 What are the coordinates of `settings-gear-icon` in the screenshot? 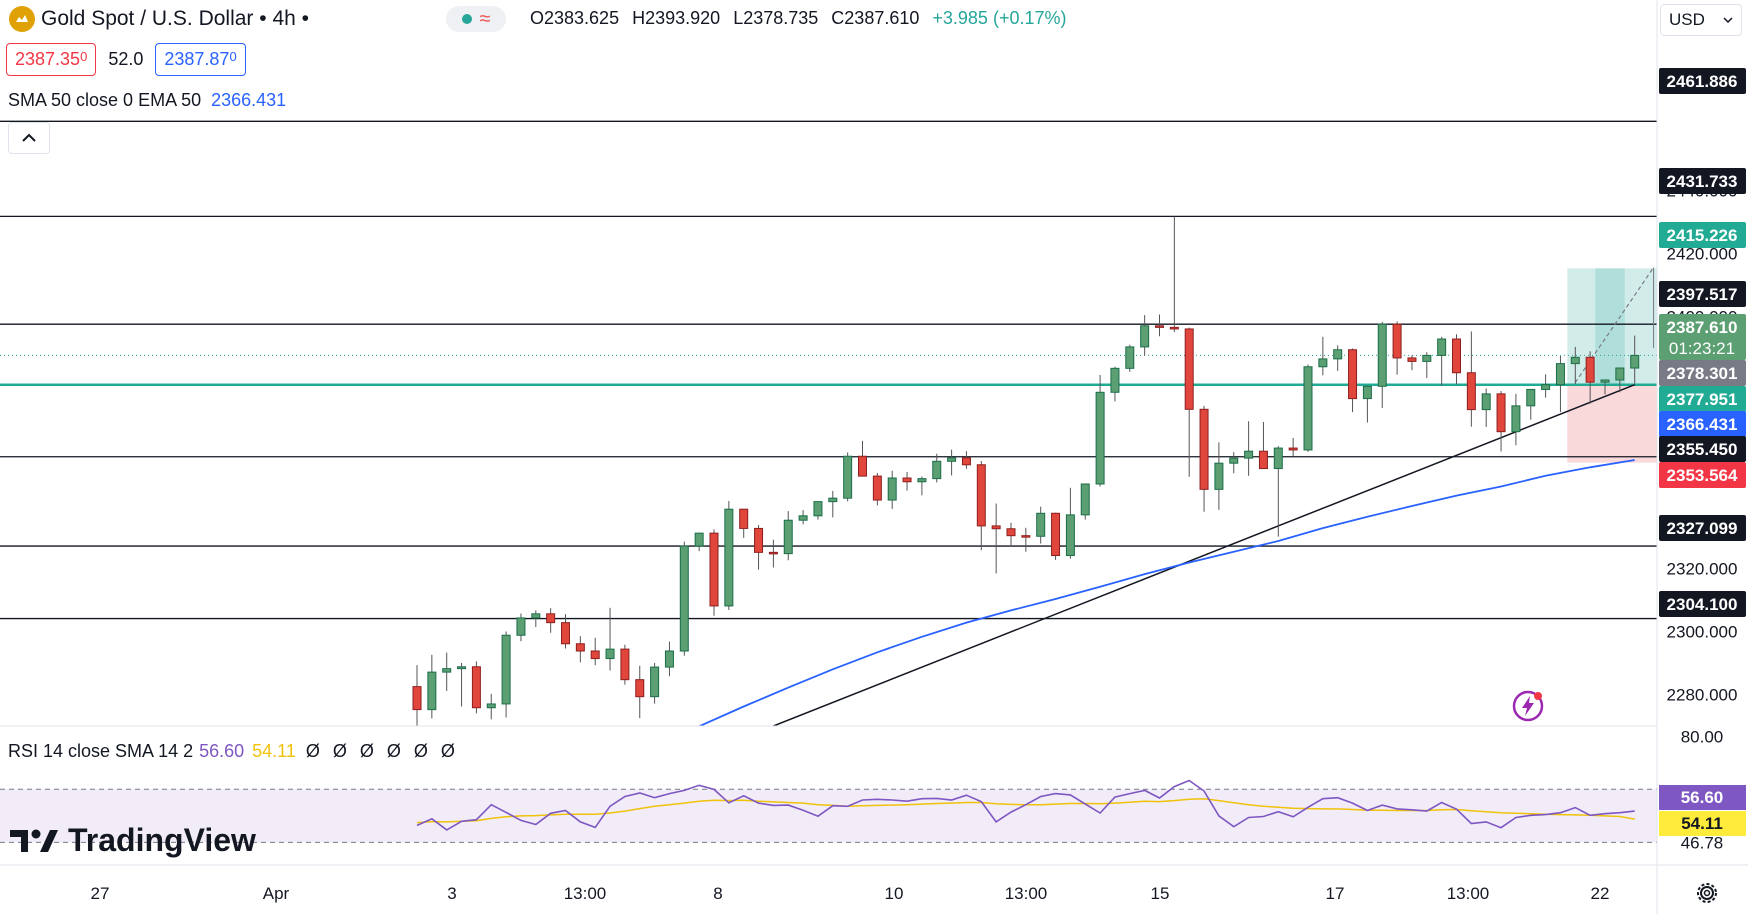 It's located at (1707, 893).